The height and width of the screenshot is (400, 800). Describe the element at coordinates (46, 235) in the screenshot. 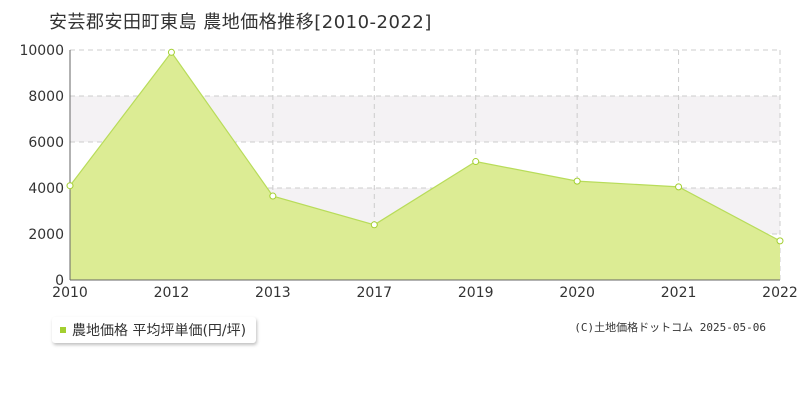

I see `y-tick-label: 2000` at that location.